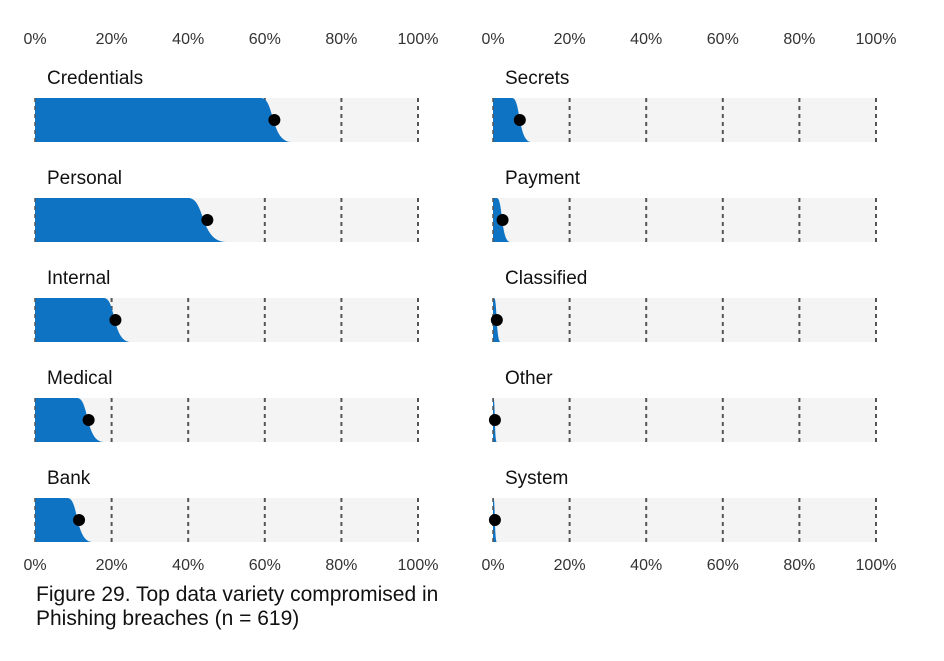  What do you see at coordinates (684, 120) in the screenshot?
I see `bar-track-secrets` at bounding box center [684, 120].